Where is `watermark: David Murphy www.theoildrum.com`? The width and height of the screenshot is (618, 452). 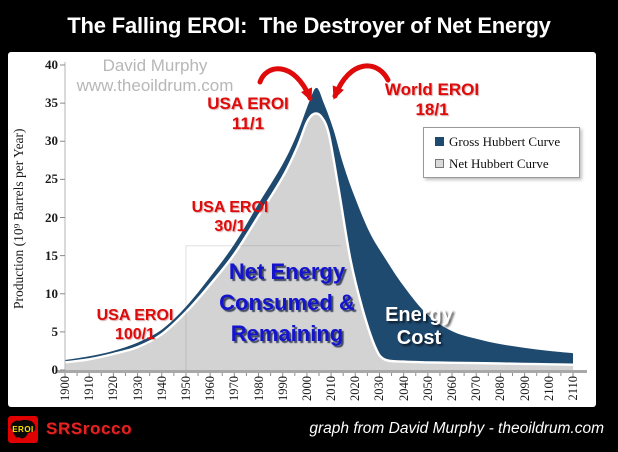
watermark: David Murphy www.theoildrum.com is located at coordinates (155, 76).